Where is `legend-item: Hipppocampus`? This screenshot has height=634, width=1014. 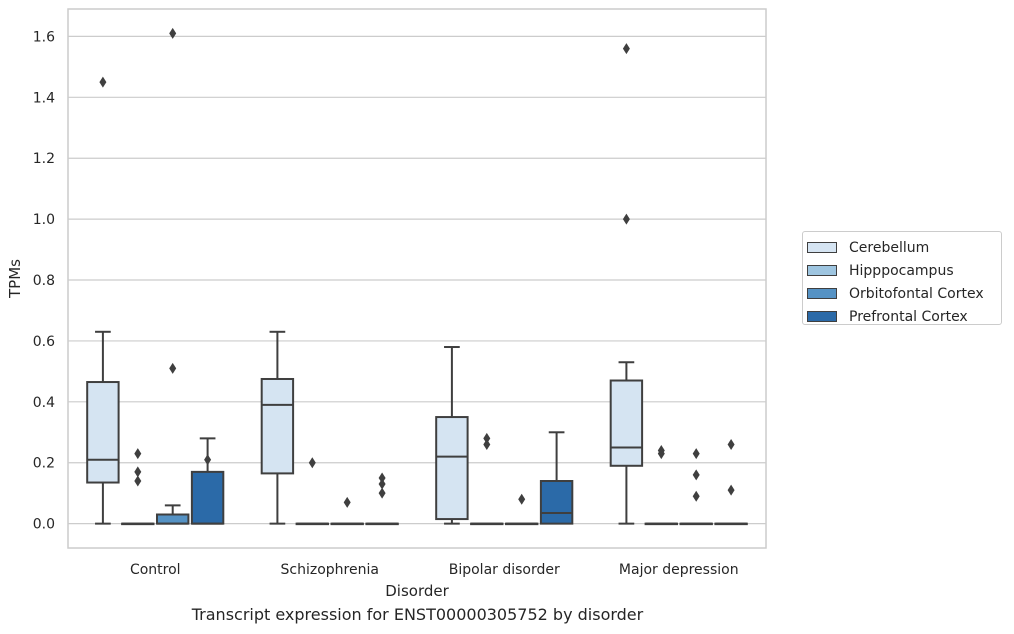
legend-item: Hipppocampus is located at coordinates (904, 270).